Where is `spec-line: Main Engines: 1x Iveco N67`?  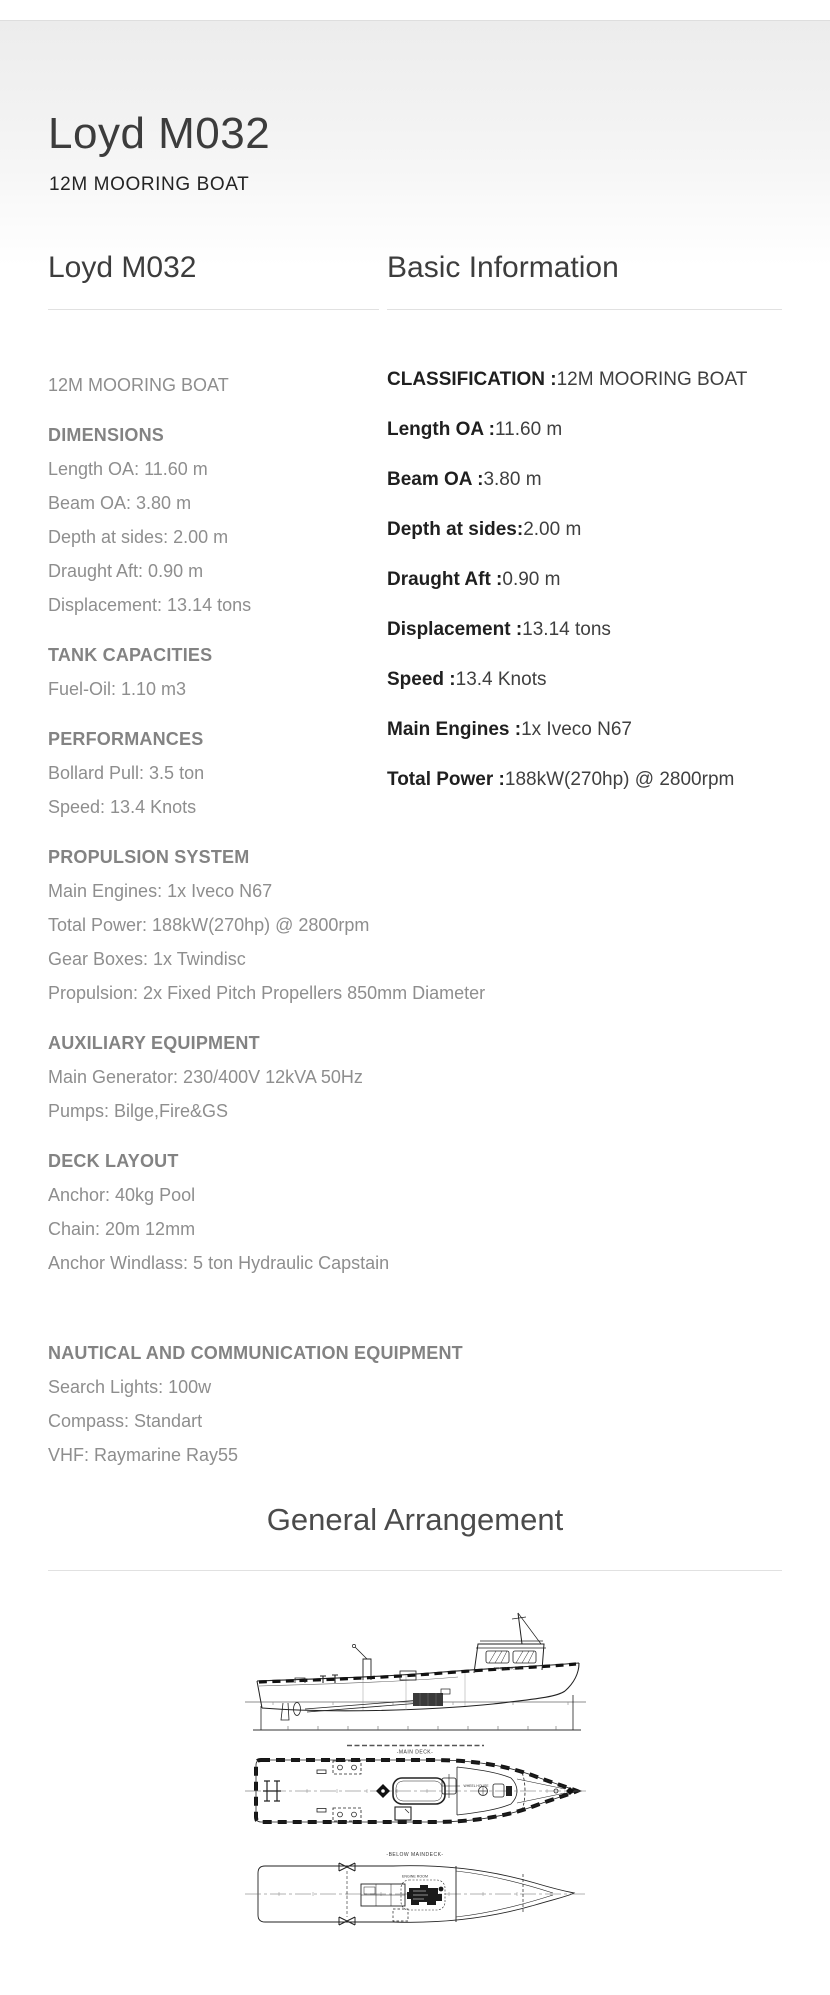
spec-line: Main Engines: 1x Iveco N67 is located at coordinates (160, 891).